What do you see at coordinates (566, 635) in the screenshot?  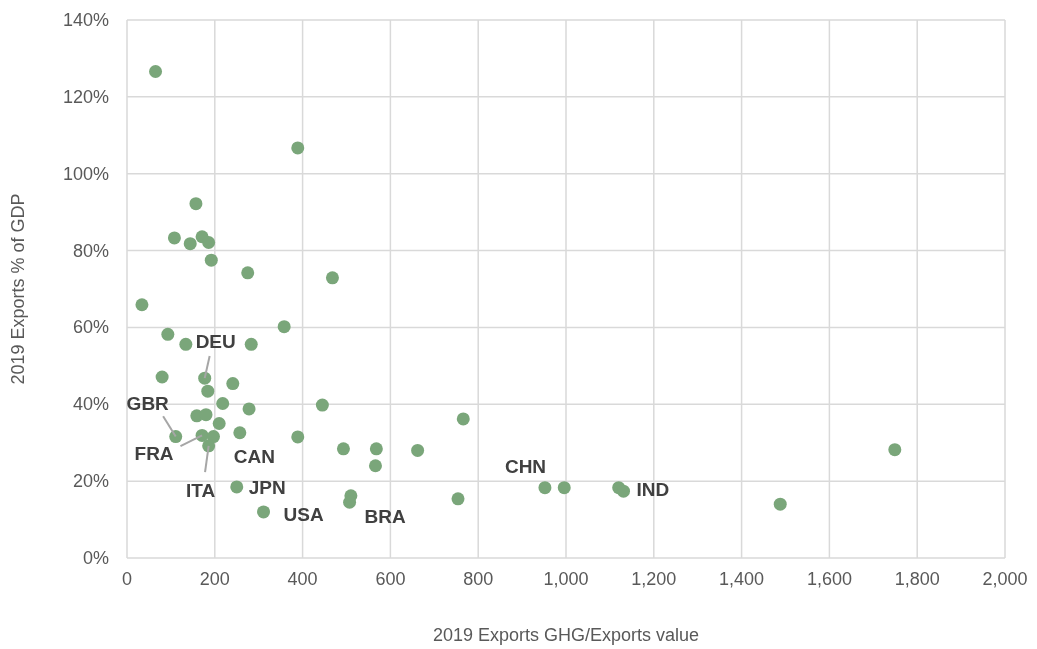 I see `x-axis-title: 2019 Exports GHG/Exports value` at bounding box center [566, 635].